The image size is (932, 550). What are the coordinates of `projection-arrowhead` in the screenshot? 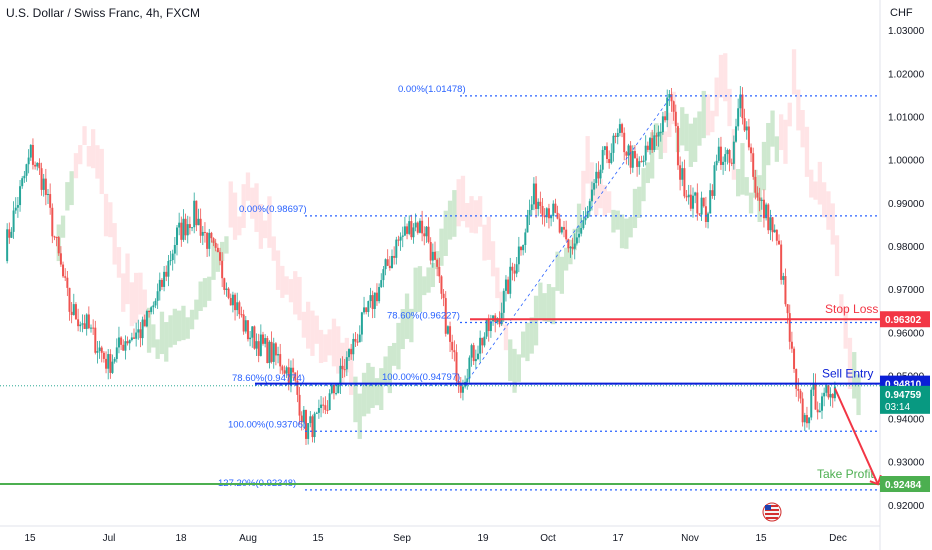 It's located at (875, 480).